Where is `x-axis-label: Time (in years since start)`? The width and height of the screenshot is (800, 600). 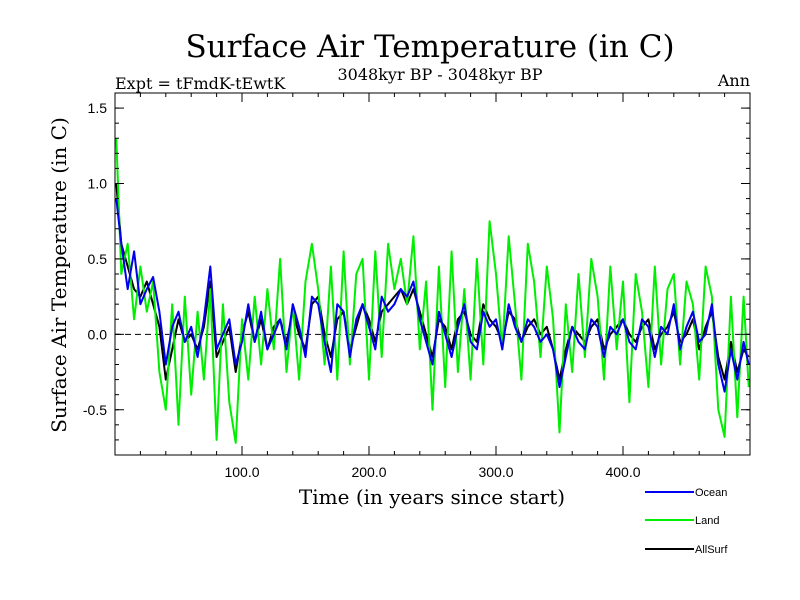
x-axis-label: Time (in years since start) is located at coordinates (432, 497).